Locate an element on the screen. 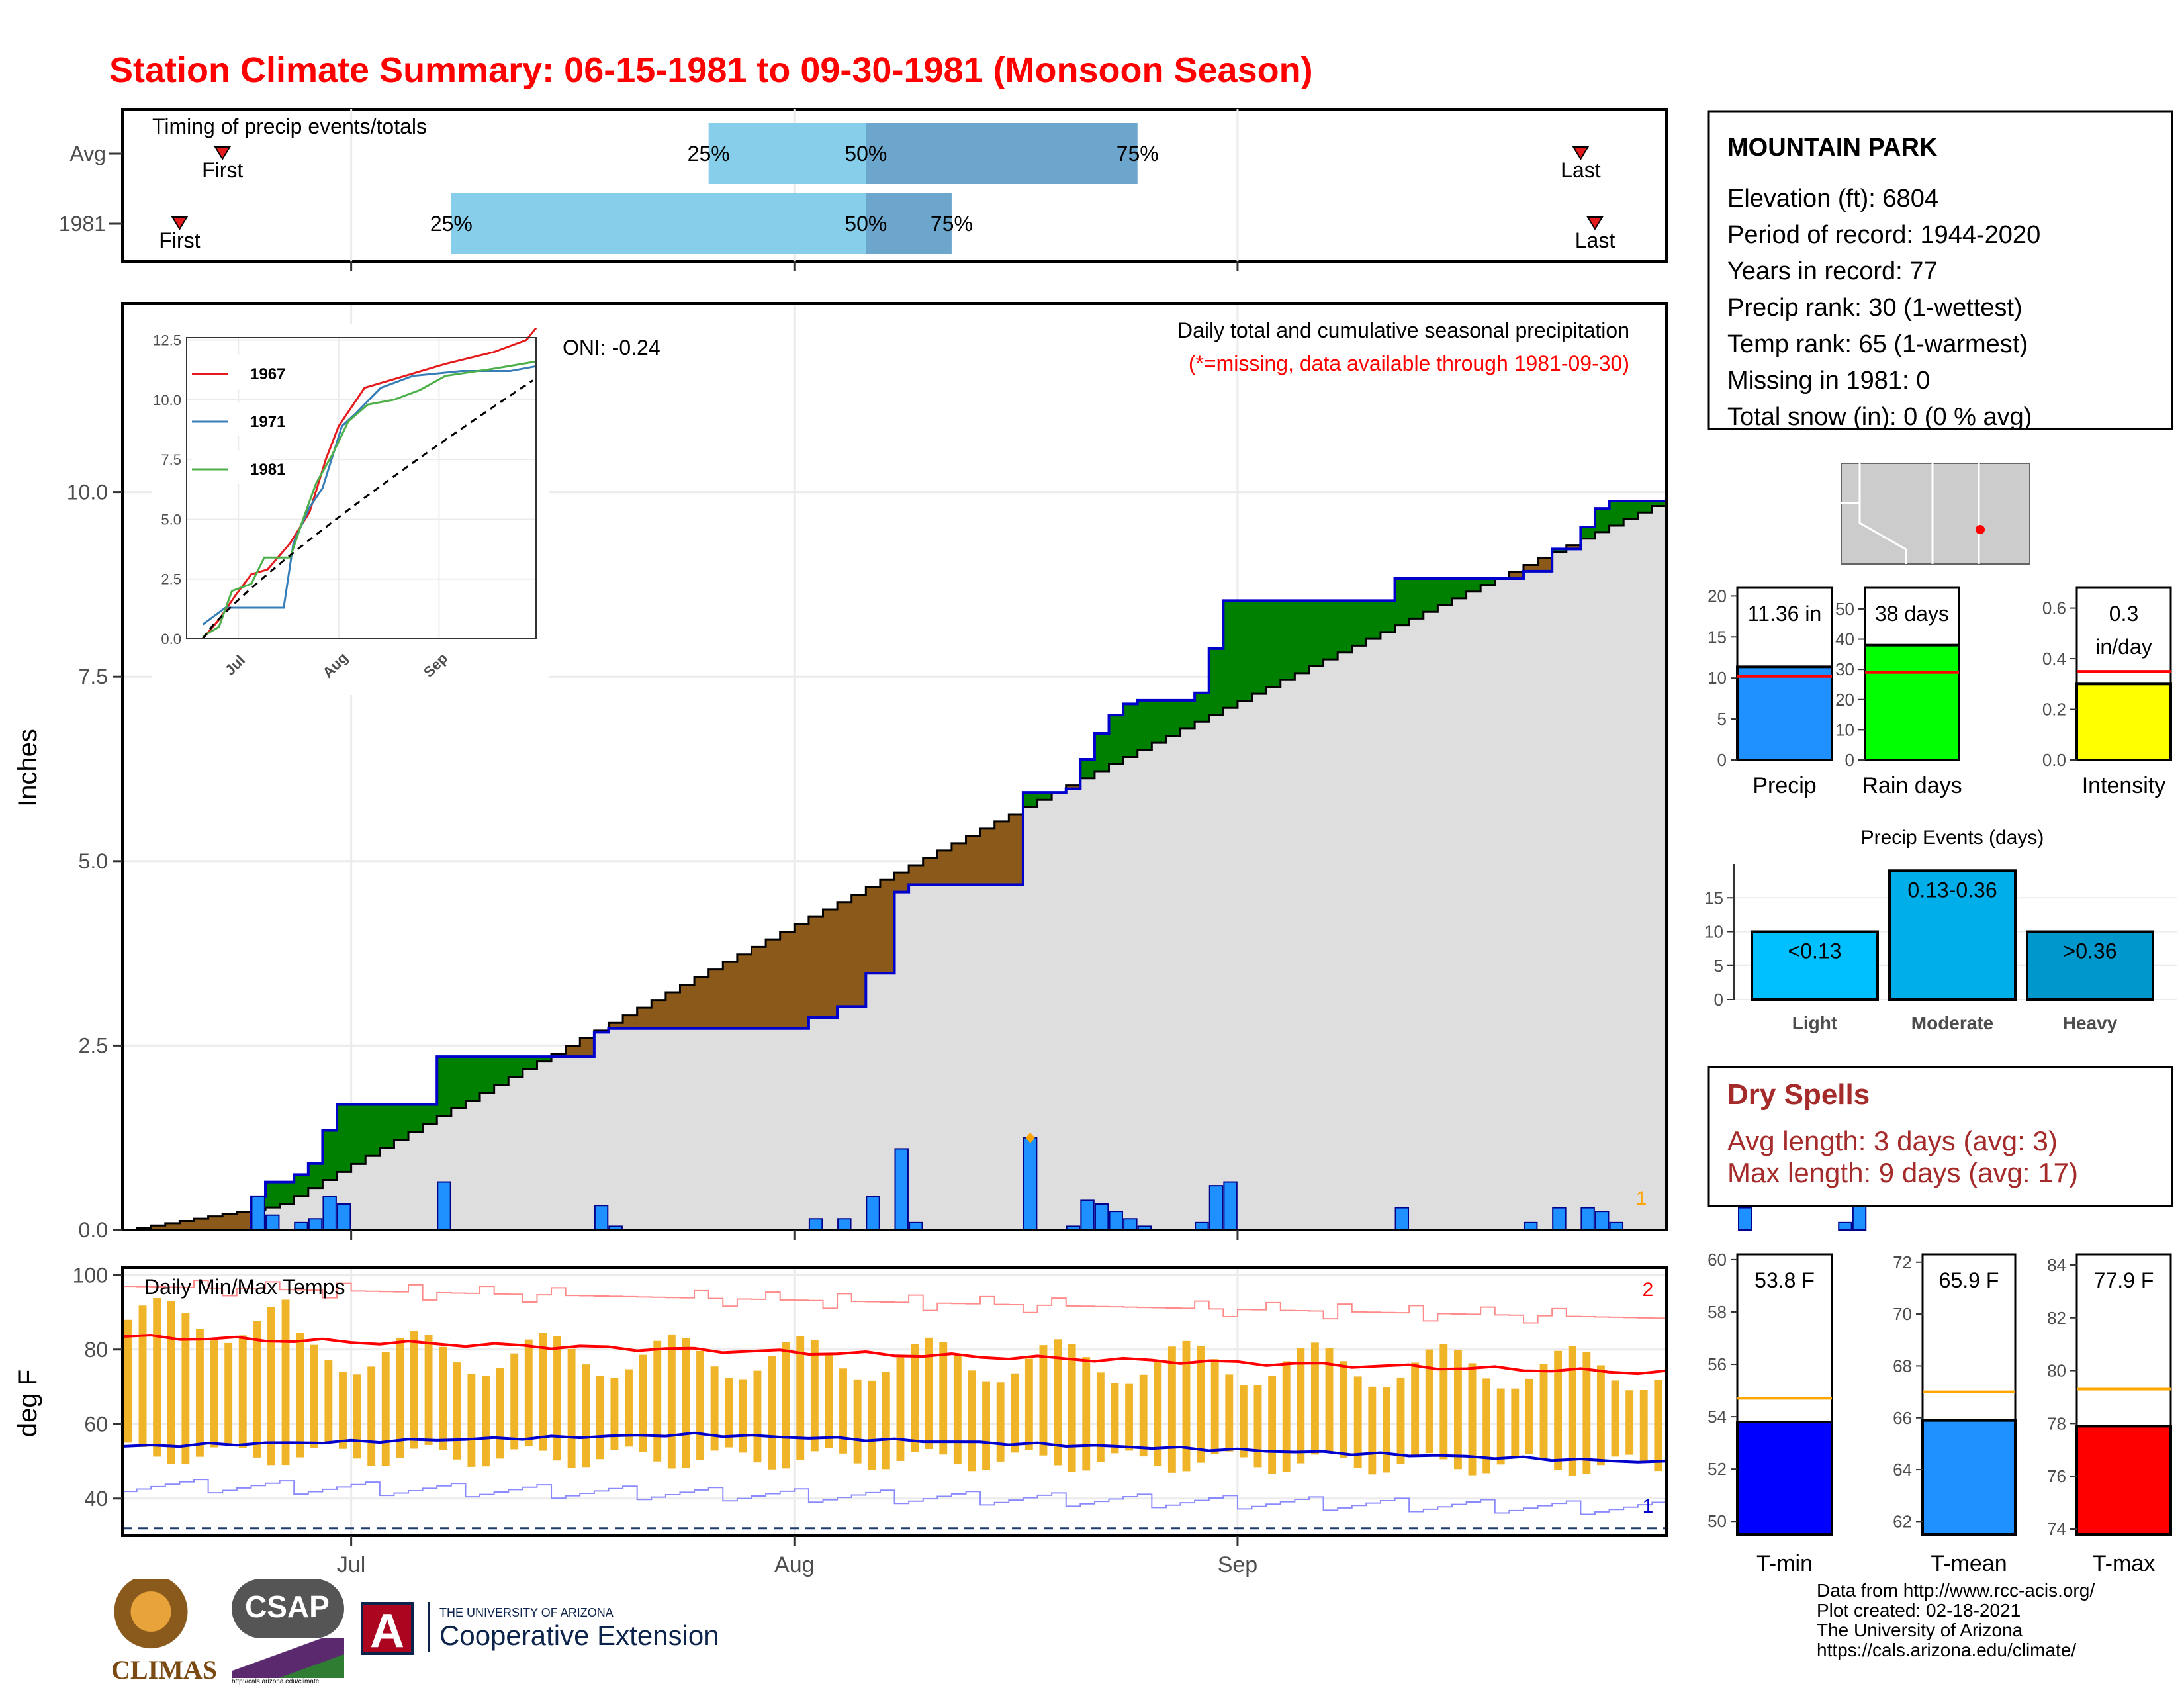 Image resolution: width=2184 pixels, height=1688 pixels. ytick-label: 0 is located at coordinates (1849, 760).